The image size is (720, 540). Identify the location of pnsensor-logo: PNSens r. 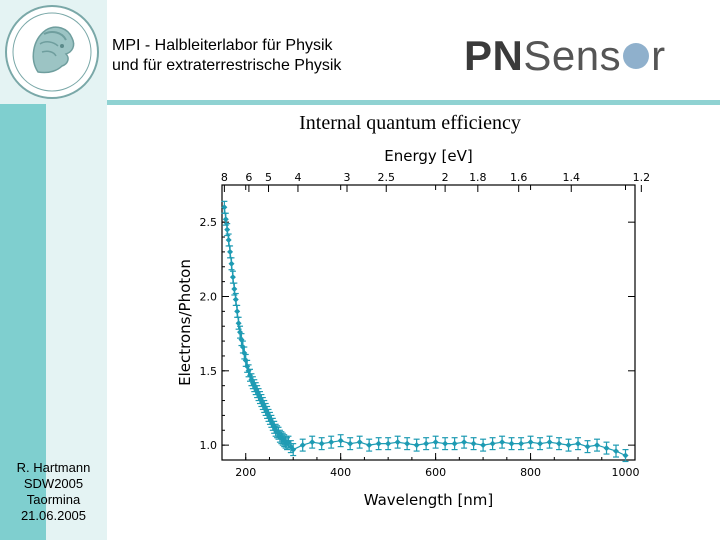
(565, 56).